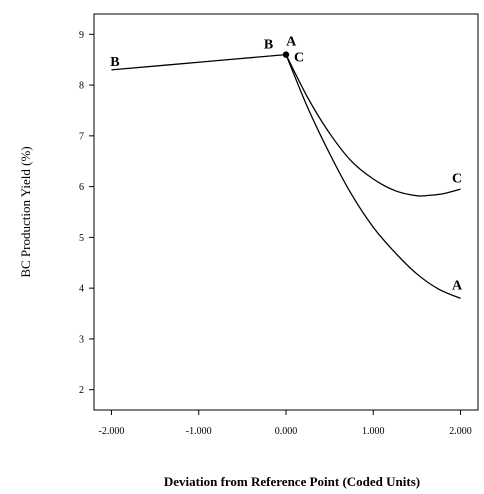 This screenshot has height=494, width=484. Describe the element at coordinates (112, 431) in the screenshot. I see `x-tick-label: -2.000` at that location.